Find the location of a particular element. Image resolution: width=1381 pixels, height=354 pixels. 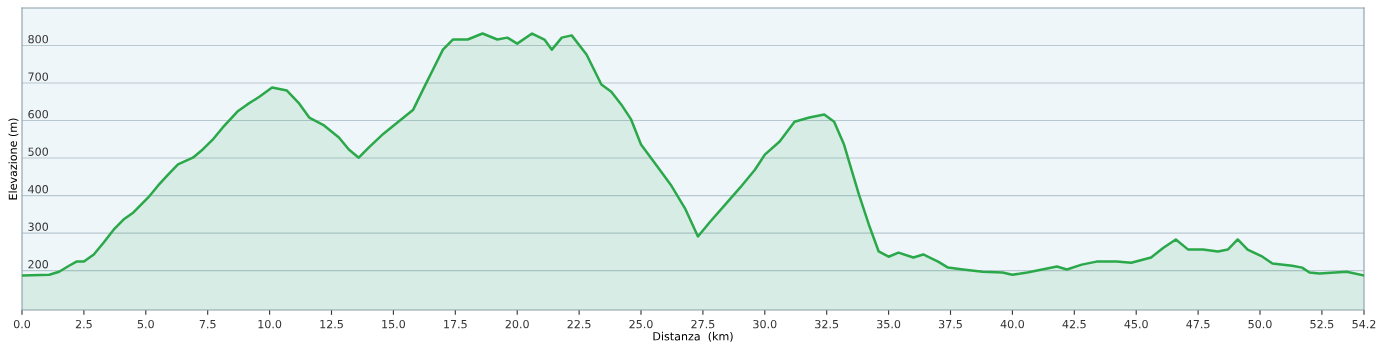

y-axis-title: Elevazione (m) is located at coordinates (13, 159).